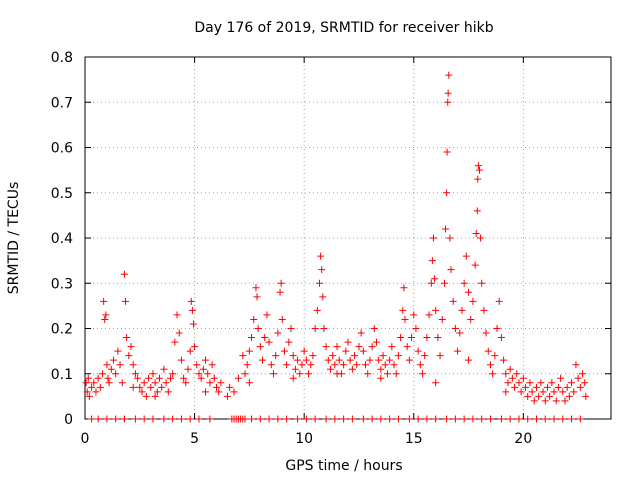 This screenshot has height=480, width=640. Describe the element at coordinates (68, 420) in the screenshot. I see `y-tick-label: 0` at that location.